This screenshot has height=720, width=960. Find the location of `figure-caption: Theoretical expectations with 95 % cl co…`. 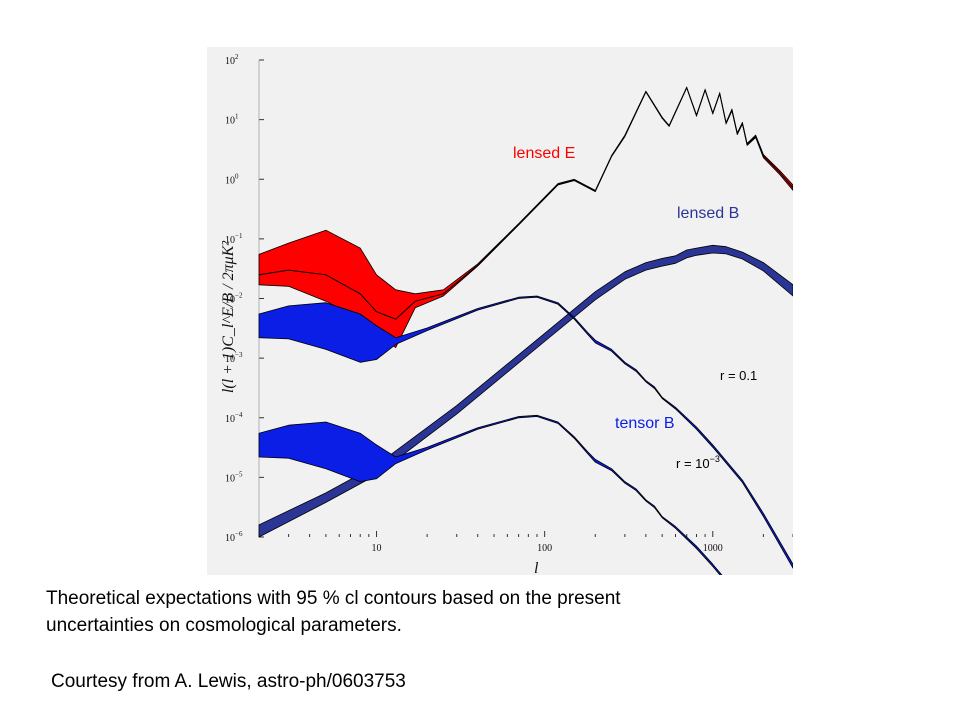

figure-caption: Theoretical expectations with 95 % cl co… is located at coordinates (333, 612).